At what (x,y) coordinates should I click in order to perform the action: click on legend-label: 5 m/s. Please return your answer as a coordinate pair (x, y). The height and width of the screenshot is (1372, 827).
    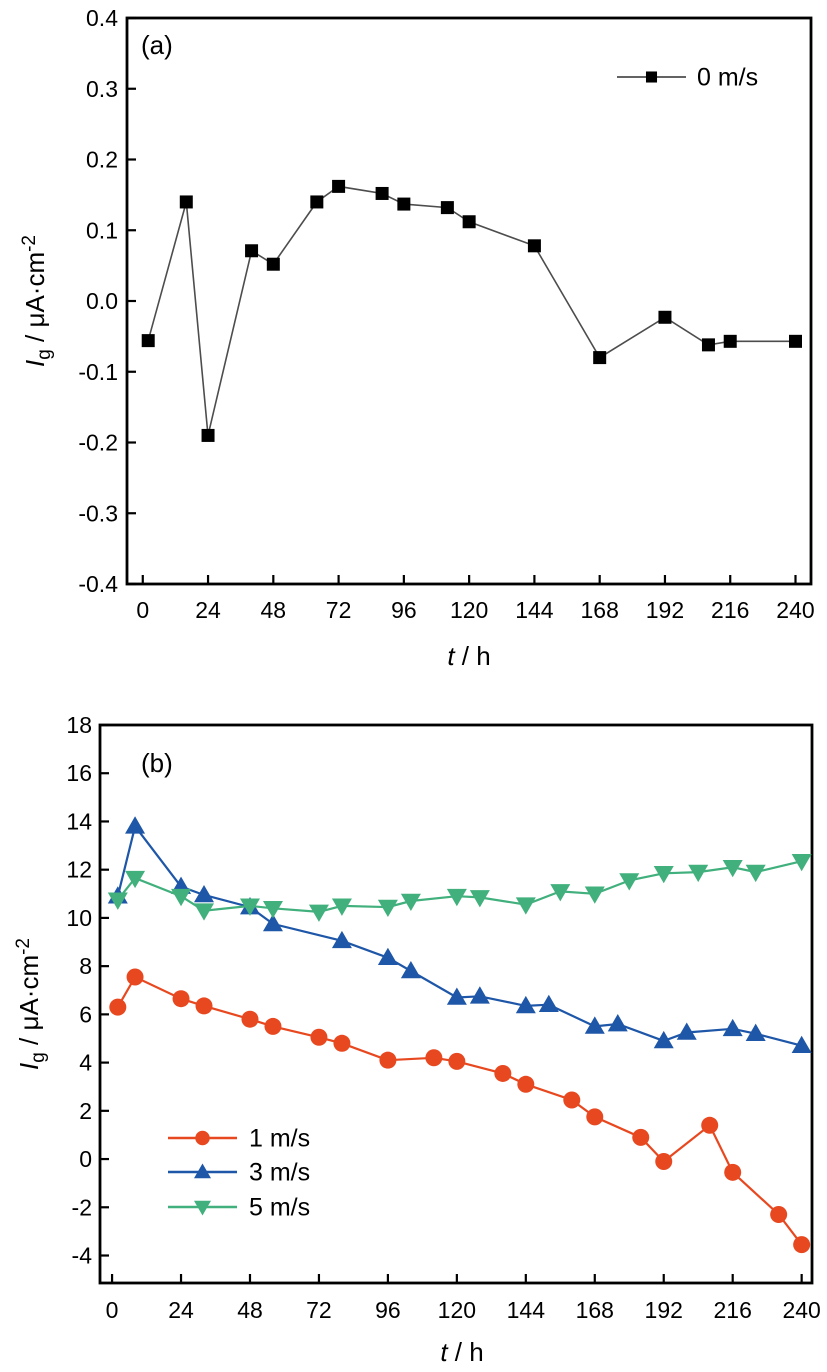
    Looking at the image, I should click on (279, 1208).